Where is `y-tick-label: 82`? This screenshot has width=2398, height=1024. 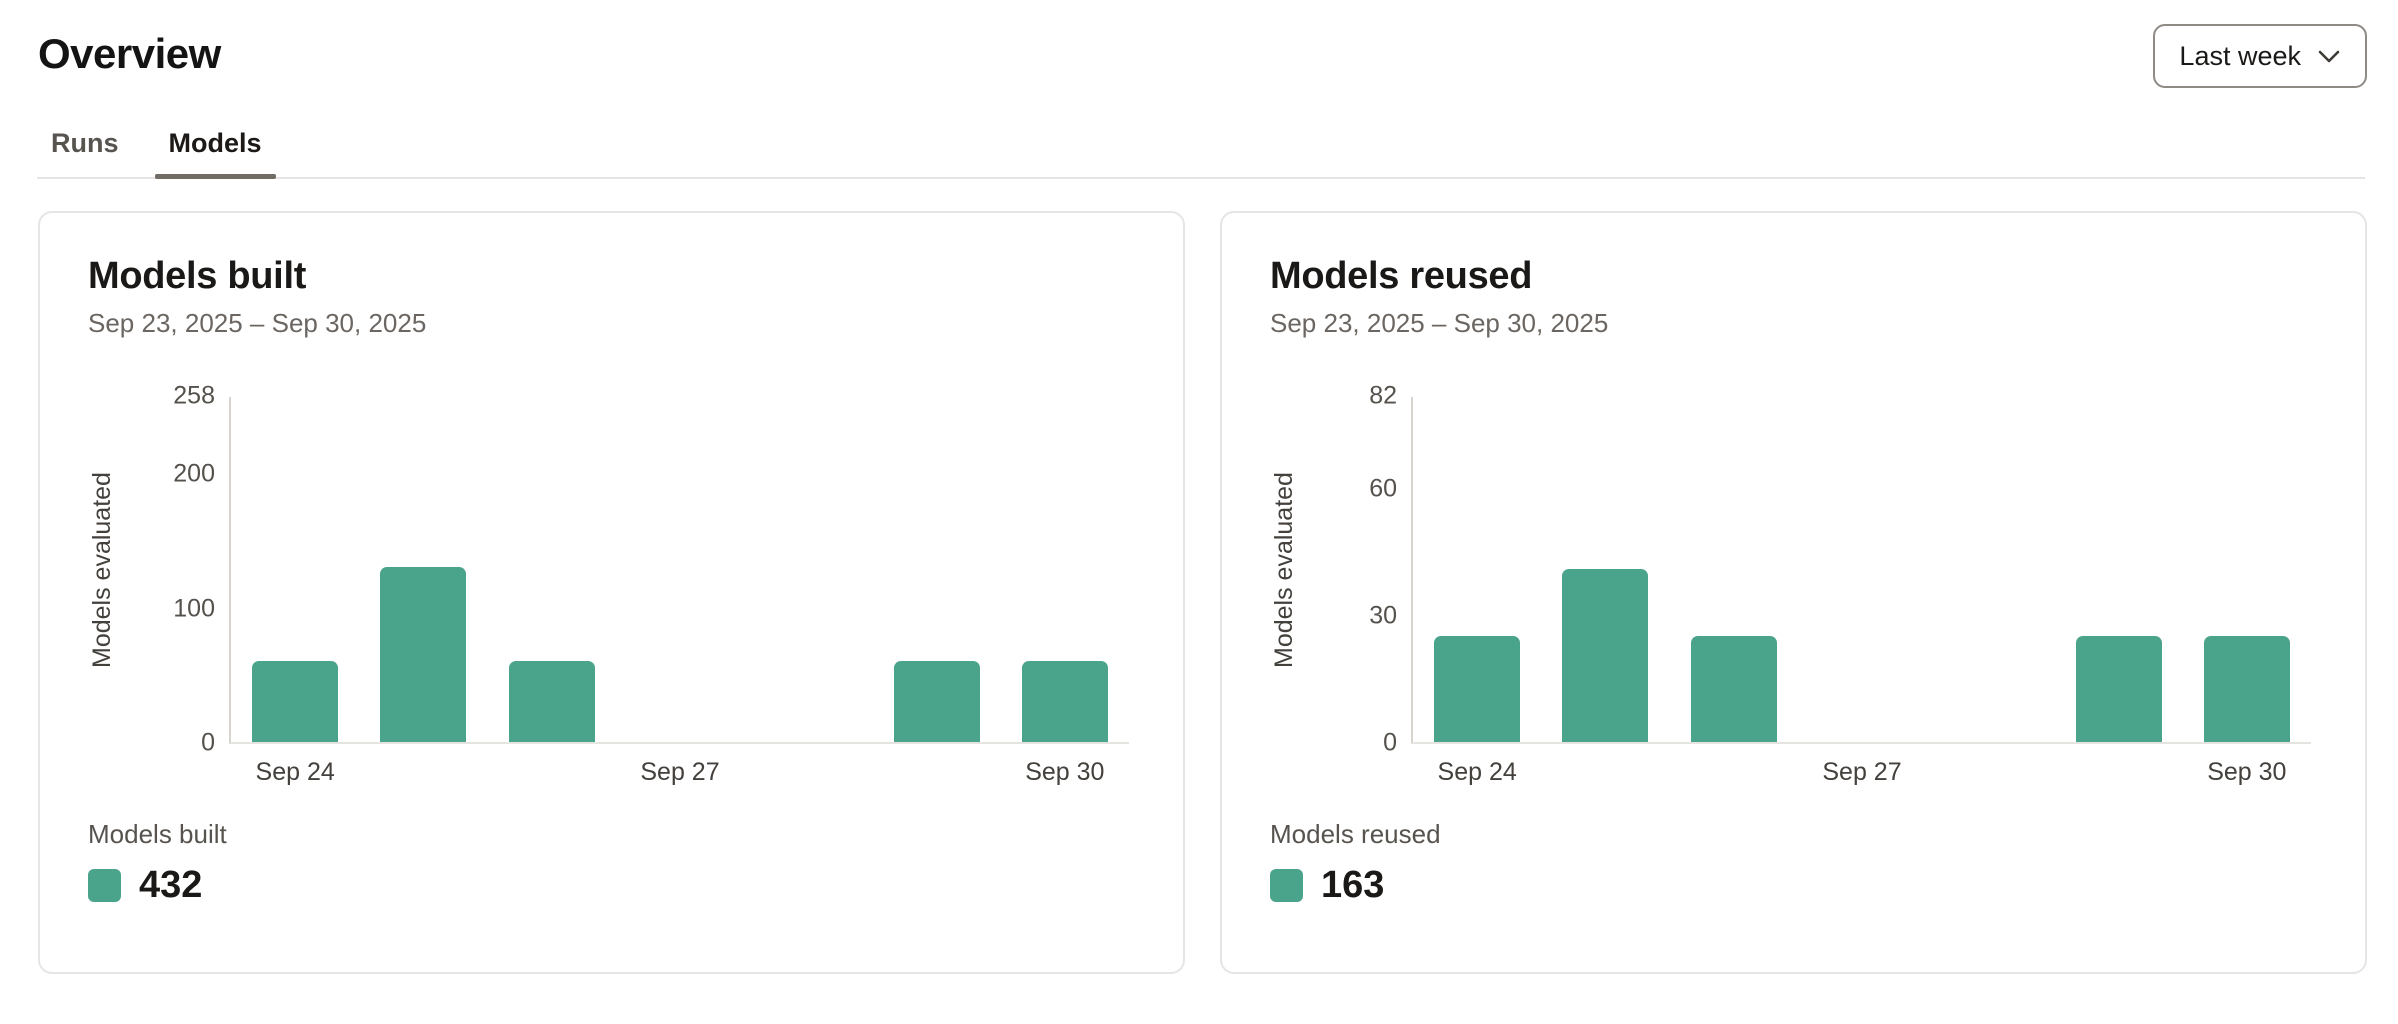 y-tick-label: 82 is located at coordinates (1383, 395).